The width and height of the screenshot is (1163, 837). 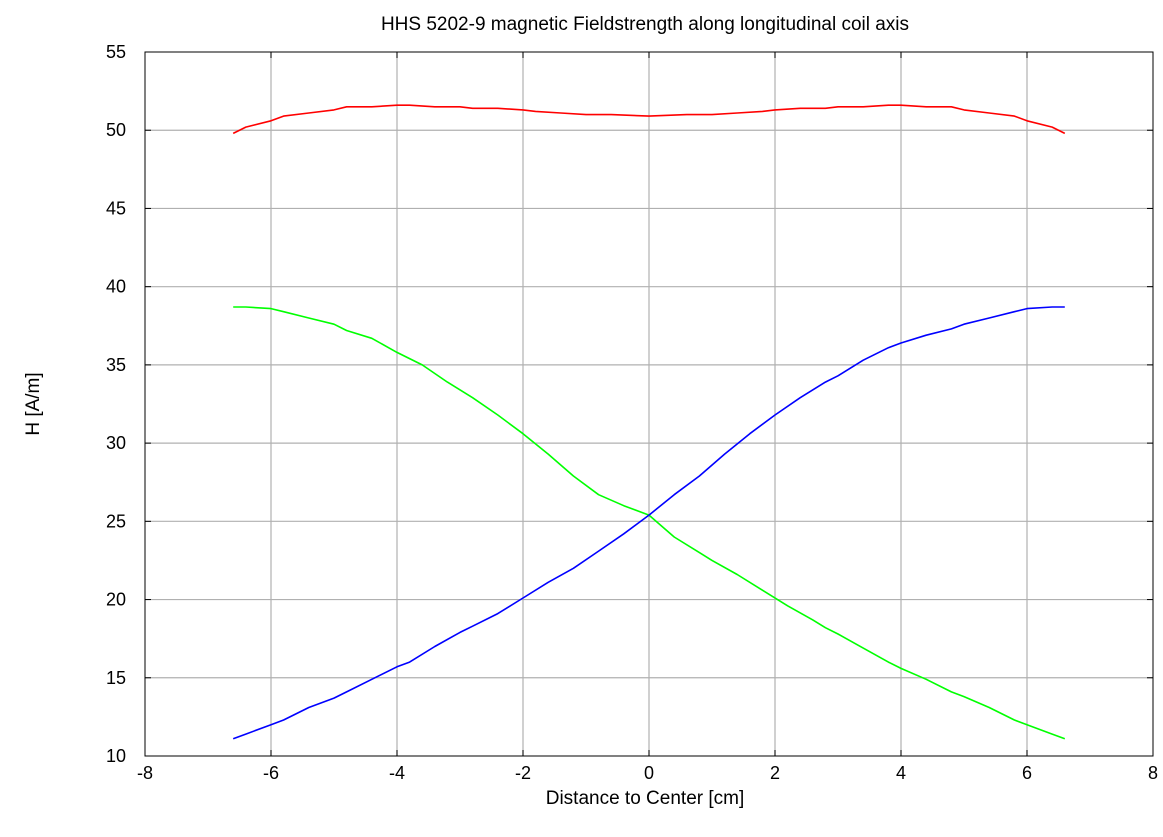 What do you see at coordinates (271, 773) in the screenshot?
I see `x-tick-label: -6` at bounding box center [271, 773].